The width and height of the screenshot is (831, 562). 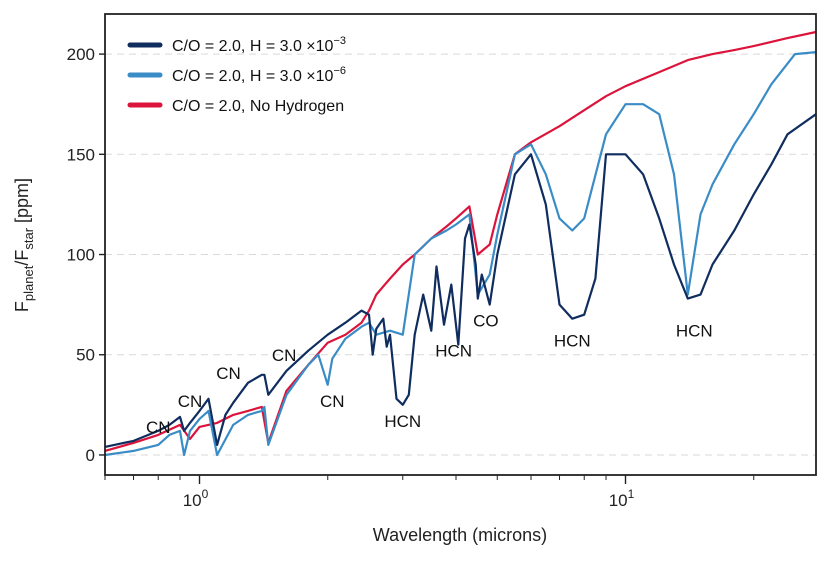 What do you see at coordinates (429, 492) in the screenshot?
I see `x-axis: 10⁰ 10¹` at bounding box center [429, 492].